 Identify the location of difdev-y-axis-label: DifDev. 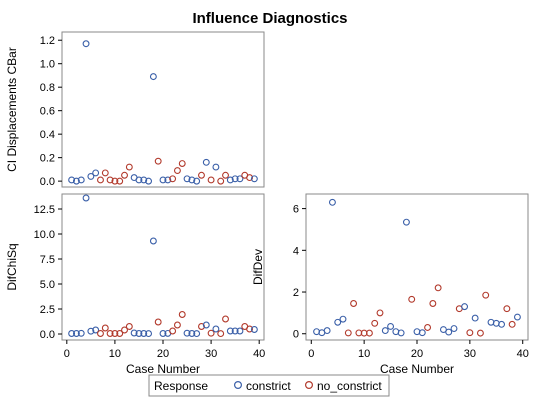
(258, 267).